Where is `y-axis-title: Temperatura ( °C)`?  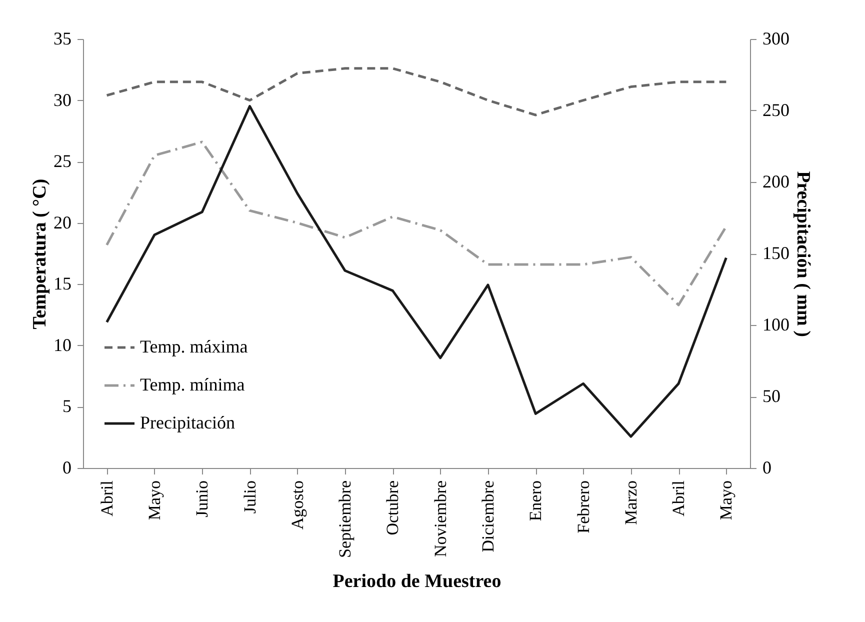
y-axis-title: Temperatura ( °C) is located at coordinates (40, 254).